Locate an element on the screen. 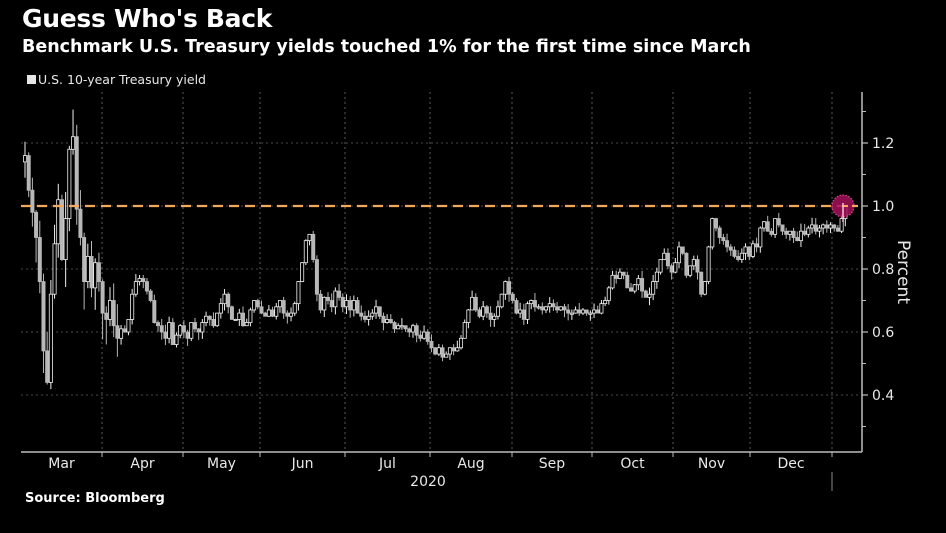 The width and height of the screenshot is (946, 533). legend: U.S. 10-year Treasury yield is located at coordinates (116, 79).